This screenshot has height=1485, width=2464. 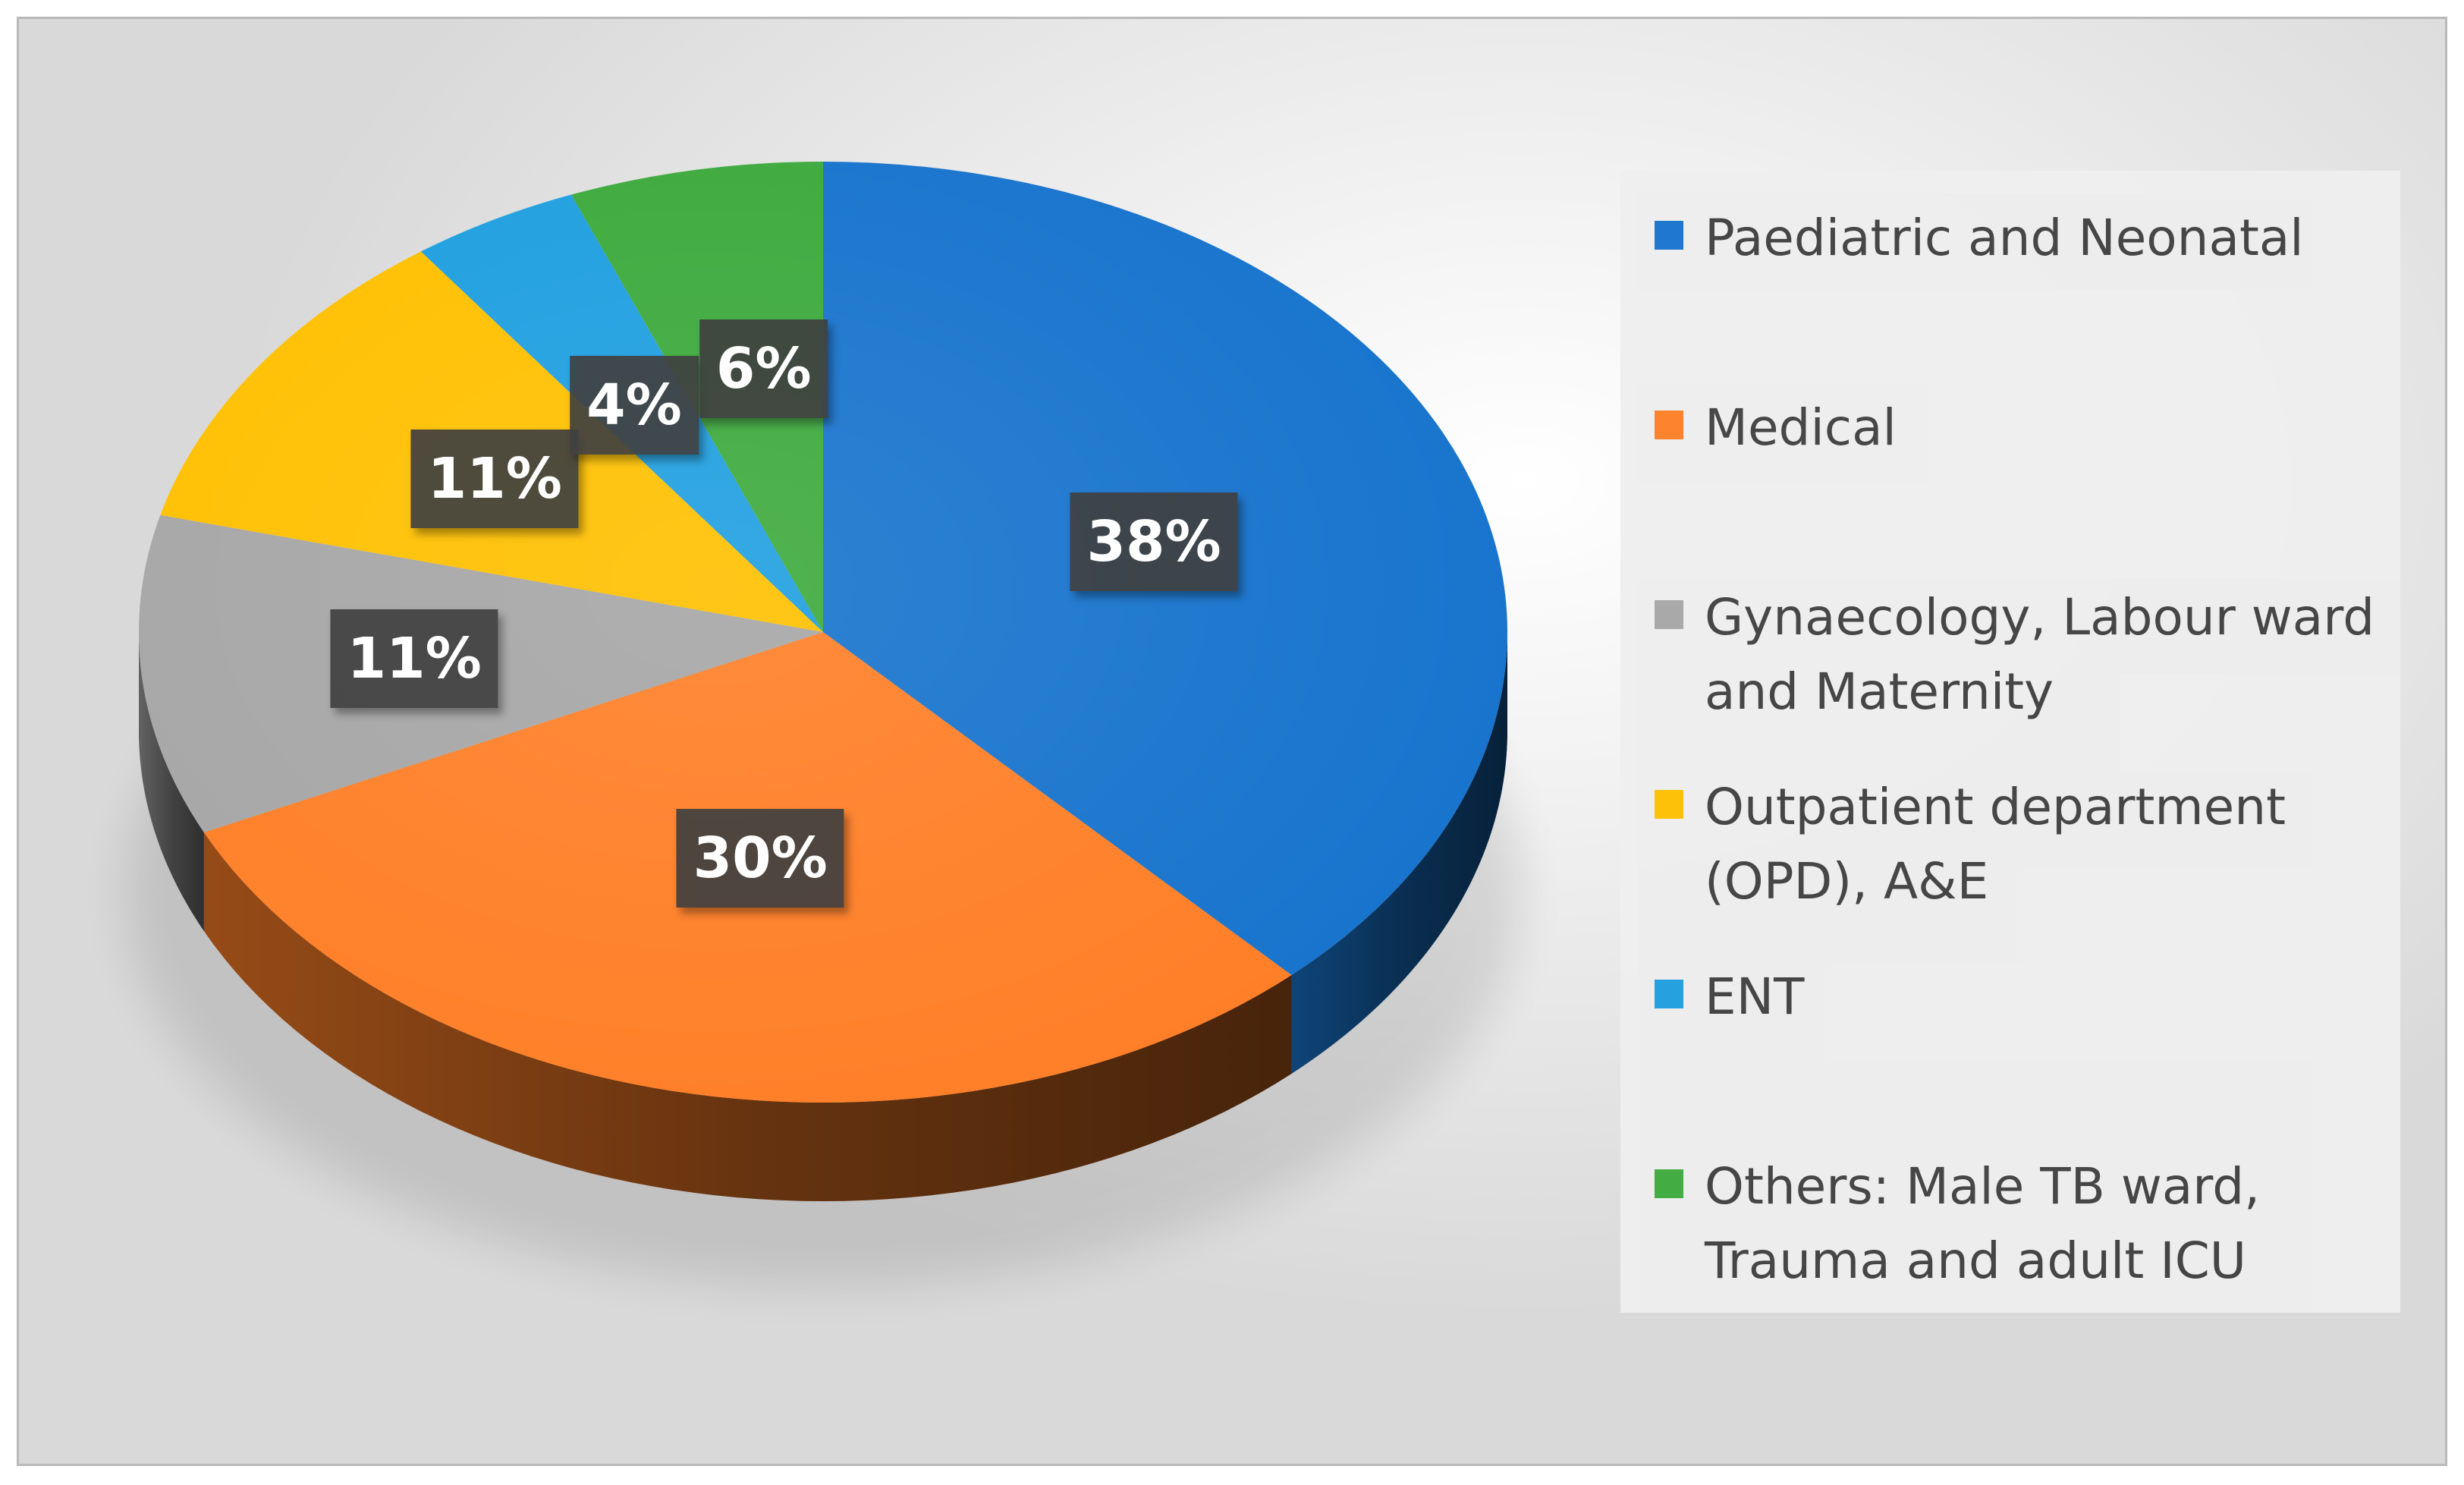 What do you see at coordinates (1995, 807) in the screenshot?
I see `legend-label-line: Outpatient department` at bounding box center [1995, 807].